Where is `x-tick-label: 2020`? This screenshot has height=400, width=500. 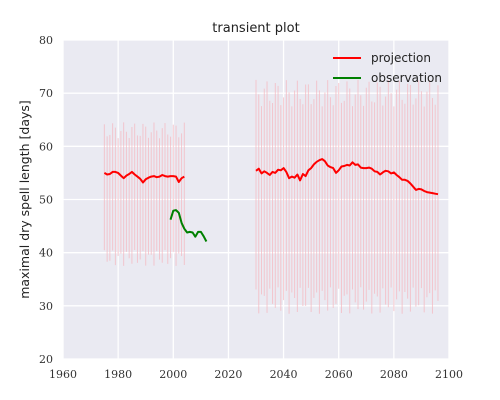 x-tick-label: 2020 is located at coordinates (228, 374).